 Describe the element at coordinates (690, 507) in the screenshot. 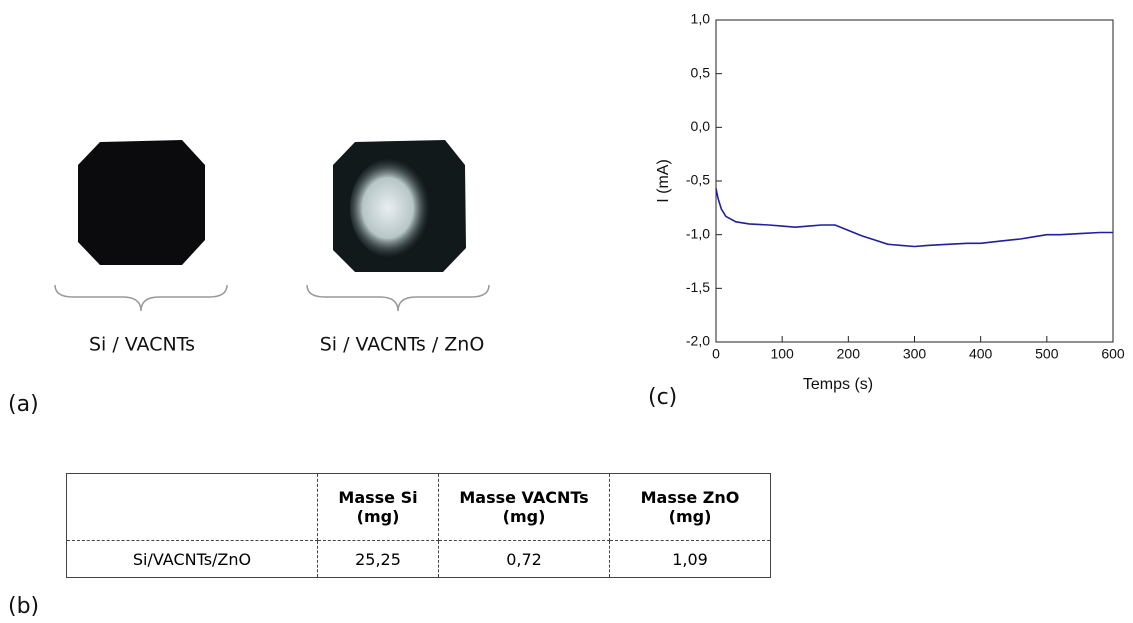

I see `header-cell: Masse ZnO (mg)` at that location.